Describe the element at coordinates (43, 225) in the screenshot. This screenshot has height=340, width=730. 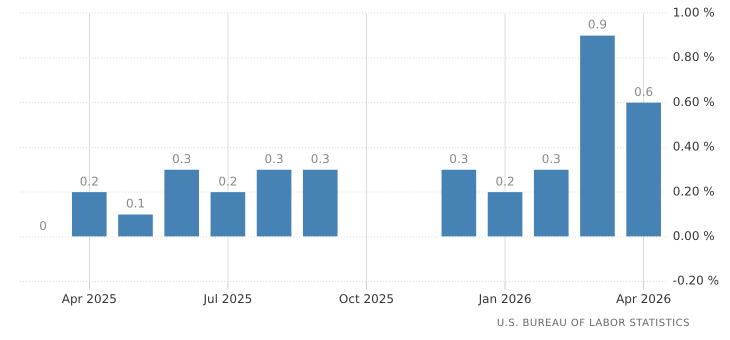
I see `data-label: 0` at that location.